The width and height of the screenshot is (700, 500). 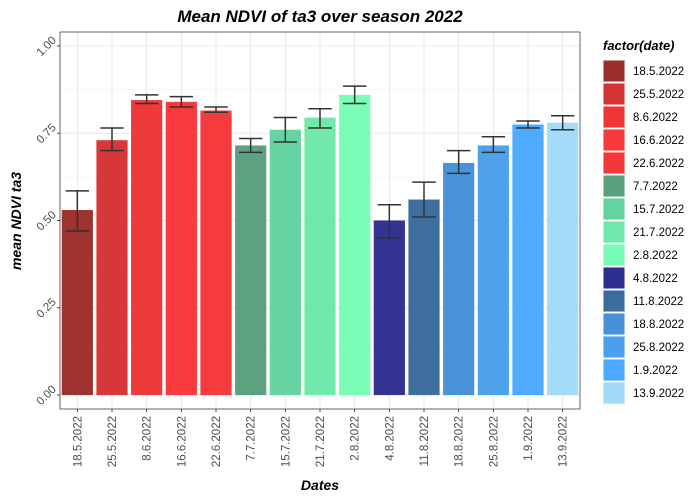 What do you see at coordinates (321, 441) in the screenshot?
I see `x-tick-label: 21.7.2022` at bounding box center [321, 441].